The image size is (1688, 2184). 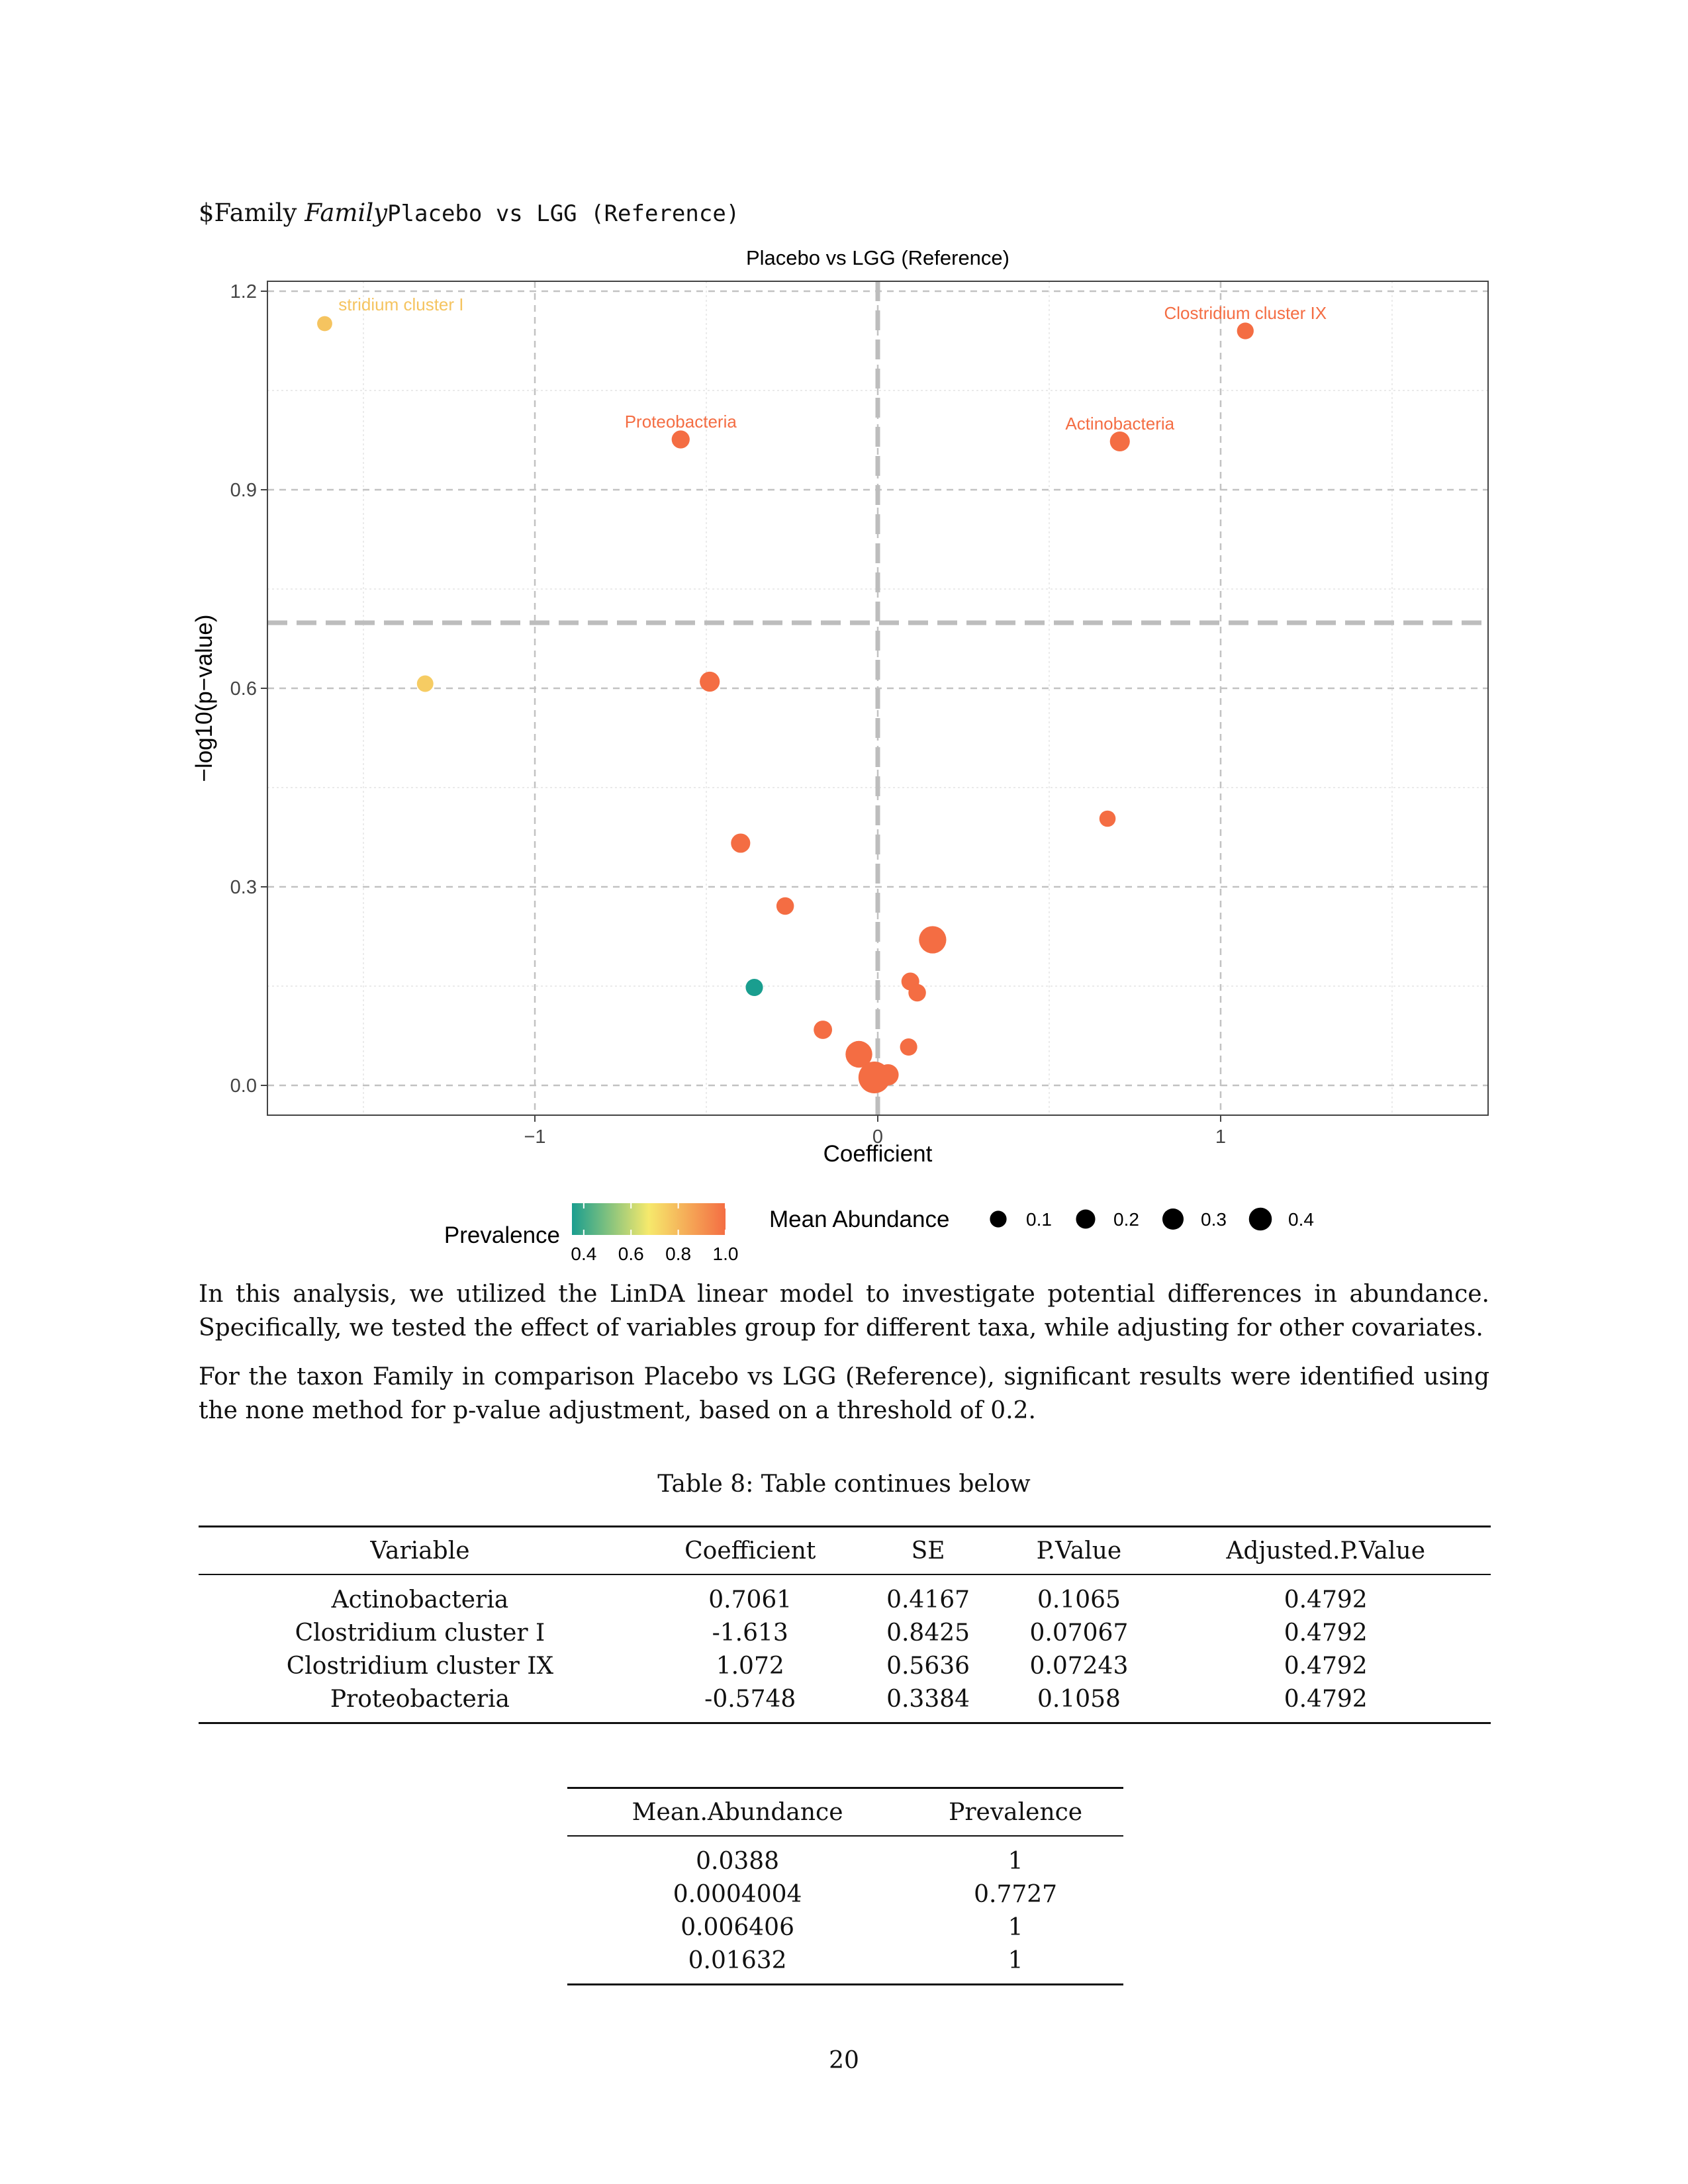 What do you see at coordinates (649, 1219) in the screenshot?
I see `prevalence-colorbar` at bounding box center [649, 1219].